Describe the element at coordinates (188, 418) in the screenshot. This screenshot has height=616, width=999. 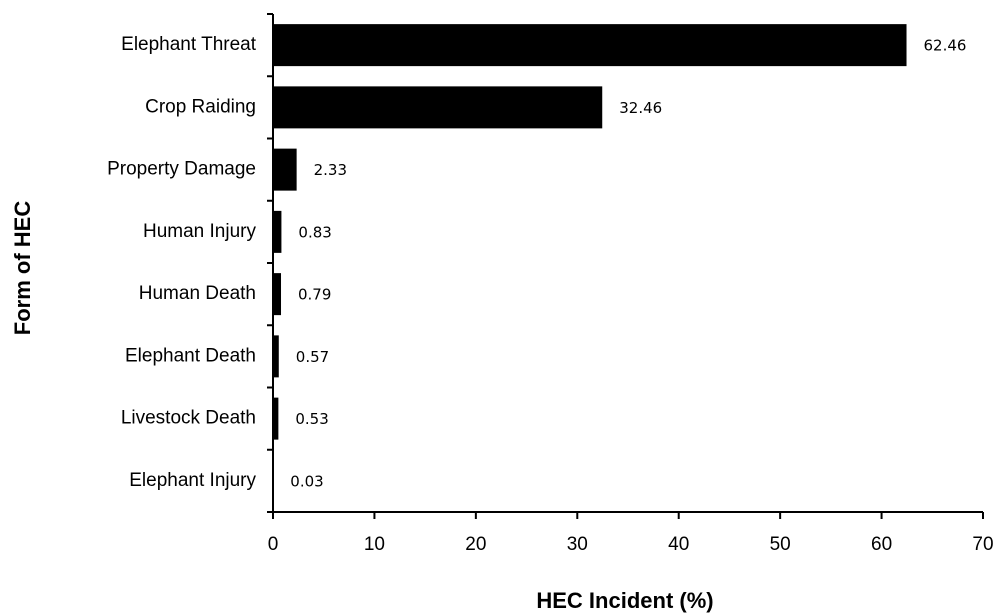
I see `y-tick-label: Livestock Death` at that location.